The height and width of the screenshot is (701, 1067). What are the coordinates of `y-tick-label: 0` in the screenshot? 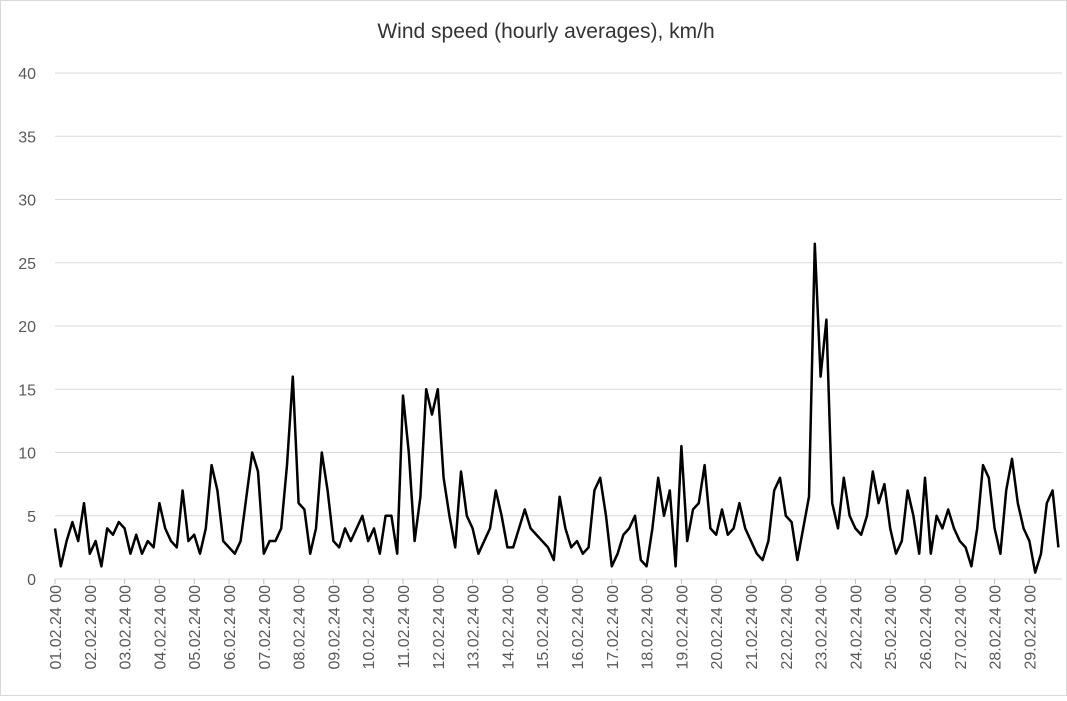 It's located at (31, 580).